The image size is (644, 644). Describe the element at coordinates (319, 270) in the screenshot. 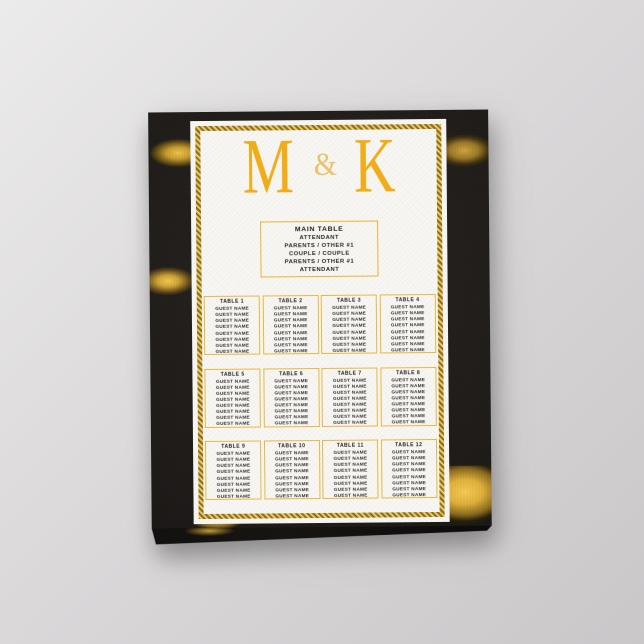

I see `main-table-row: ATTENDANT` at that location.